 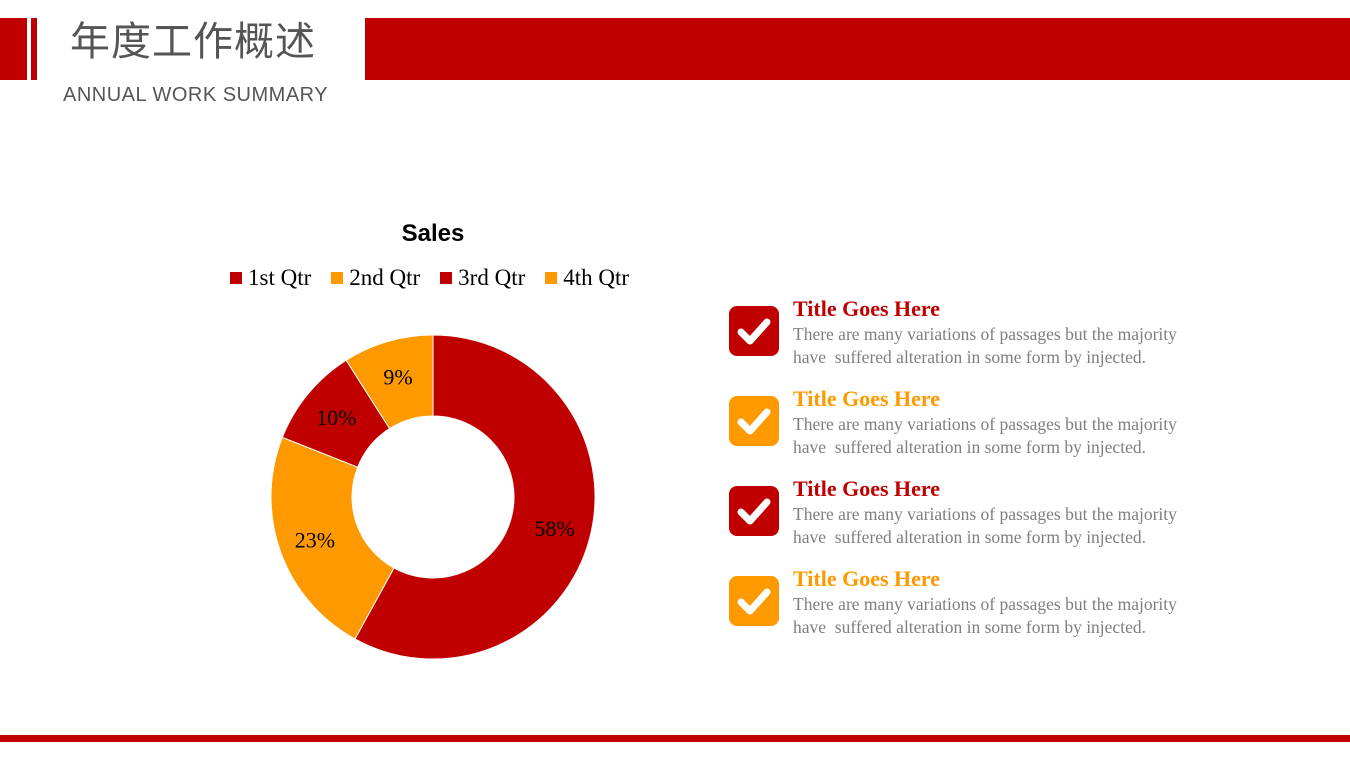 I want to click on donut-chart: 58% 23% 10% 9%, so click(x=433, y=497).